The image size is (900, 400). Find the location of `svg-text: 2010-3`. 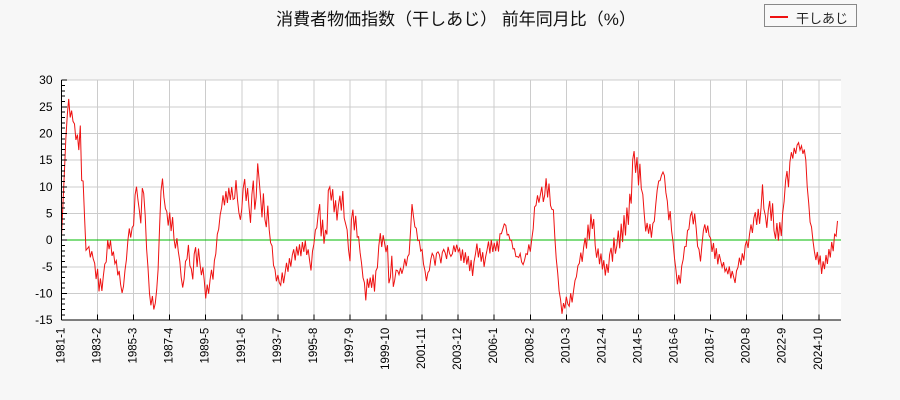

svg-text: 2010-3 is located at coordinates (566, 346).